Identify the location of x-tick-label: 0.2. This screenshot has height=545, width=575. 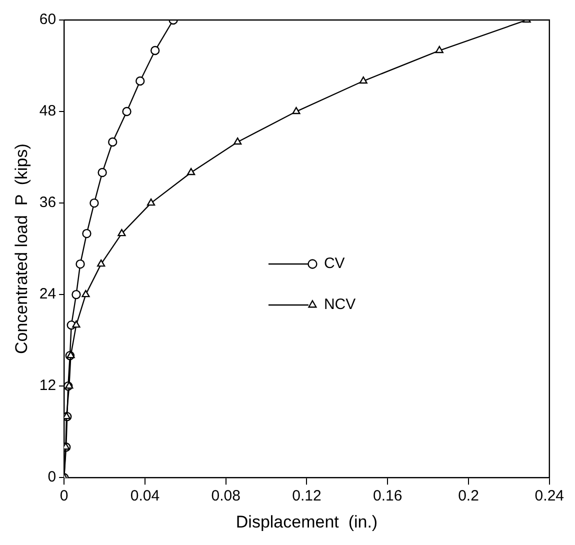
(468, 496).